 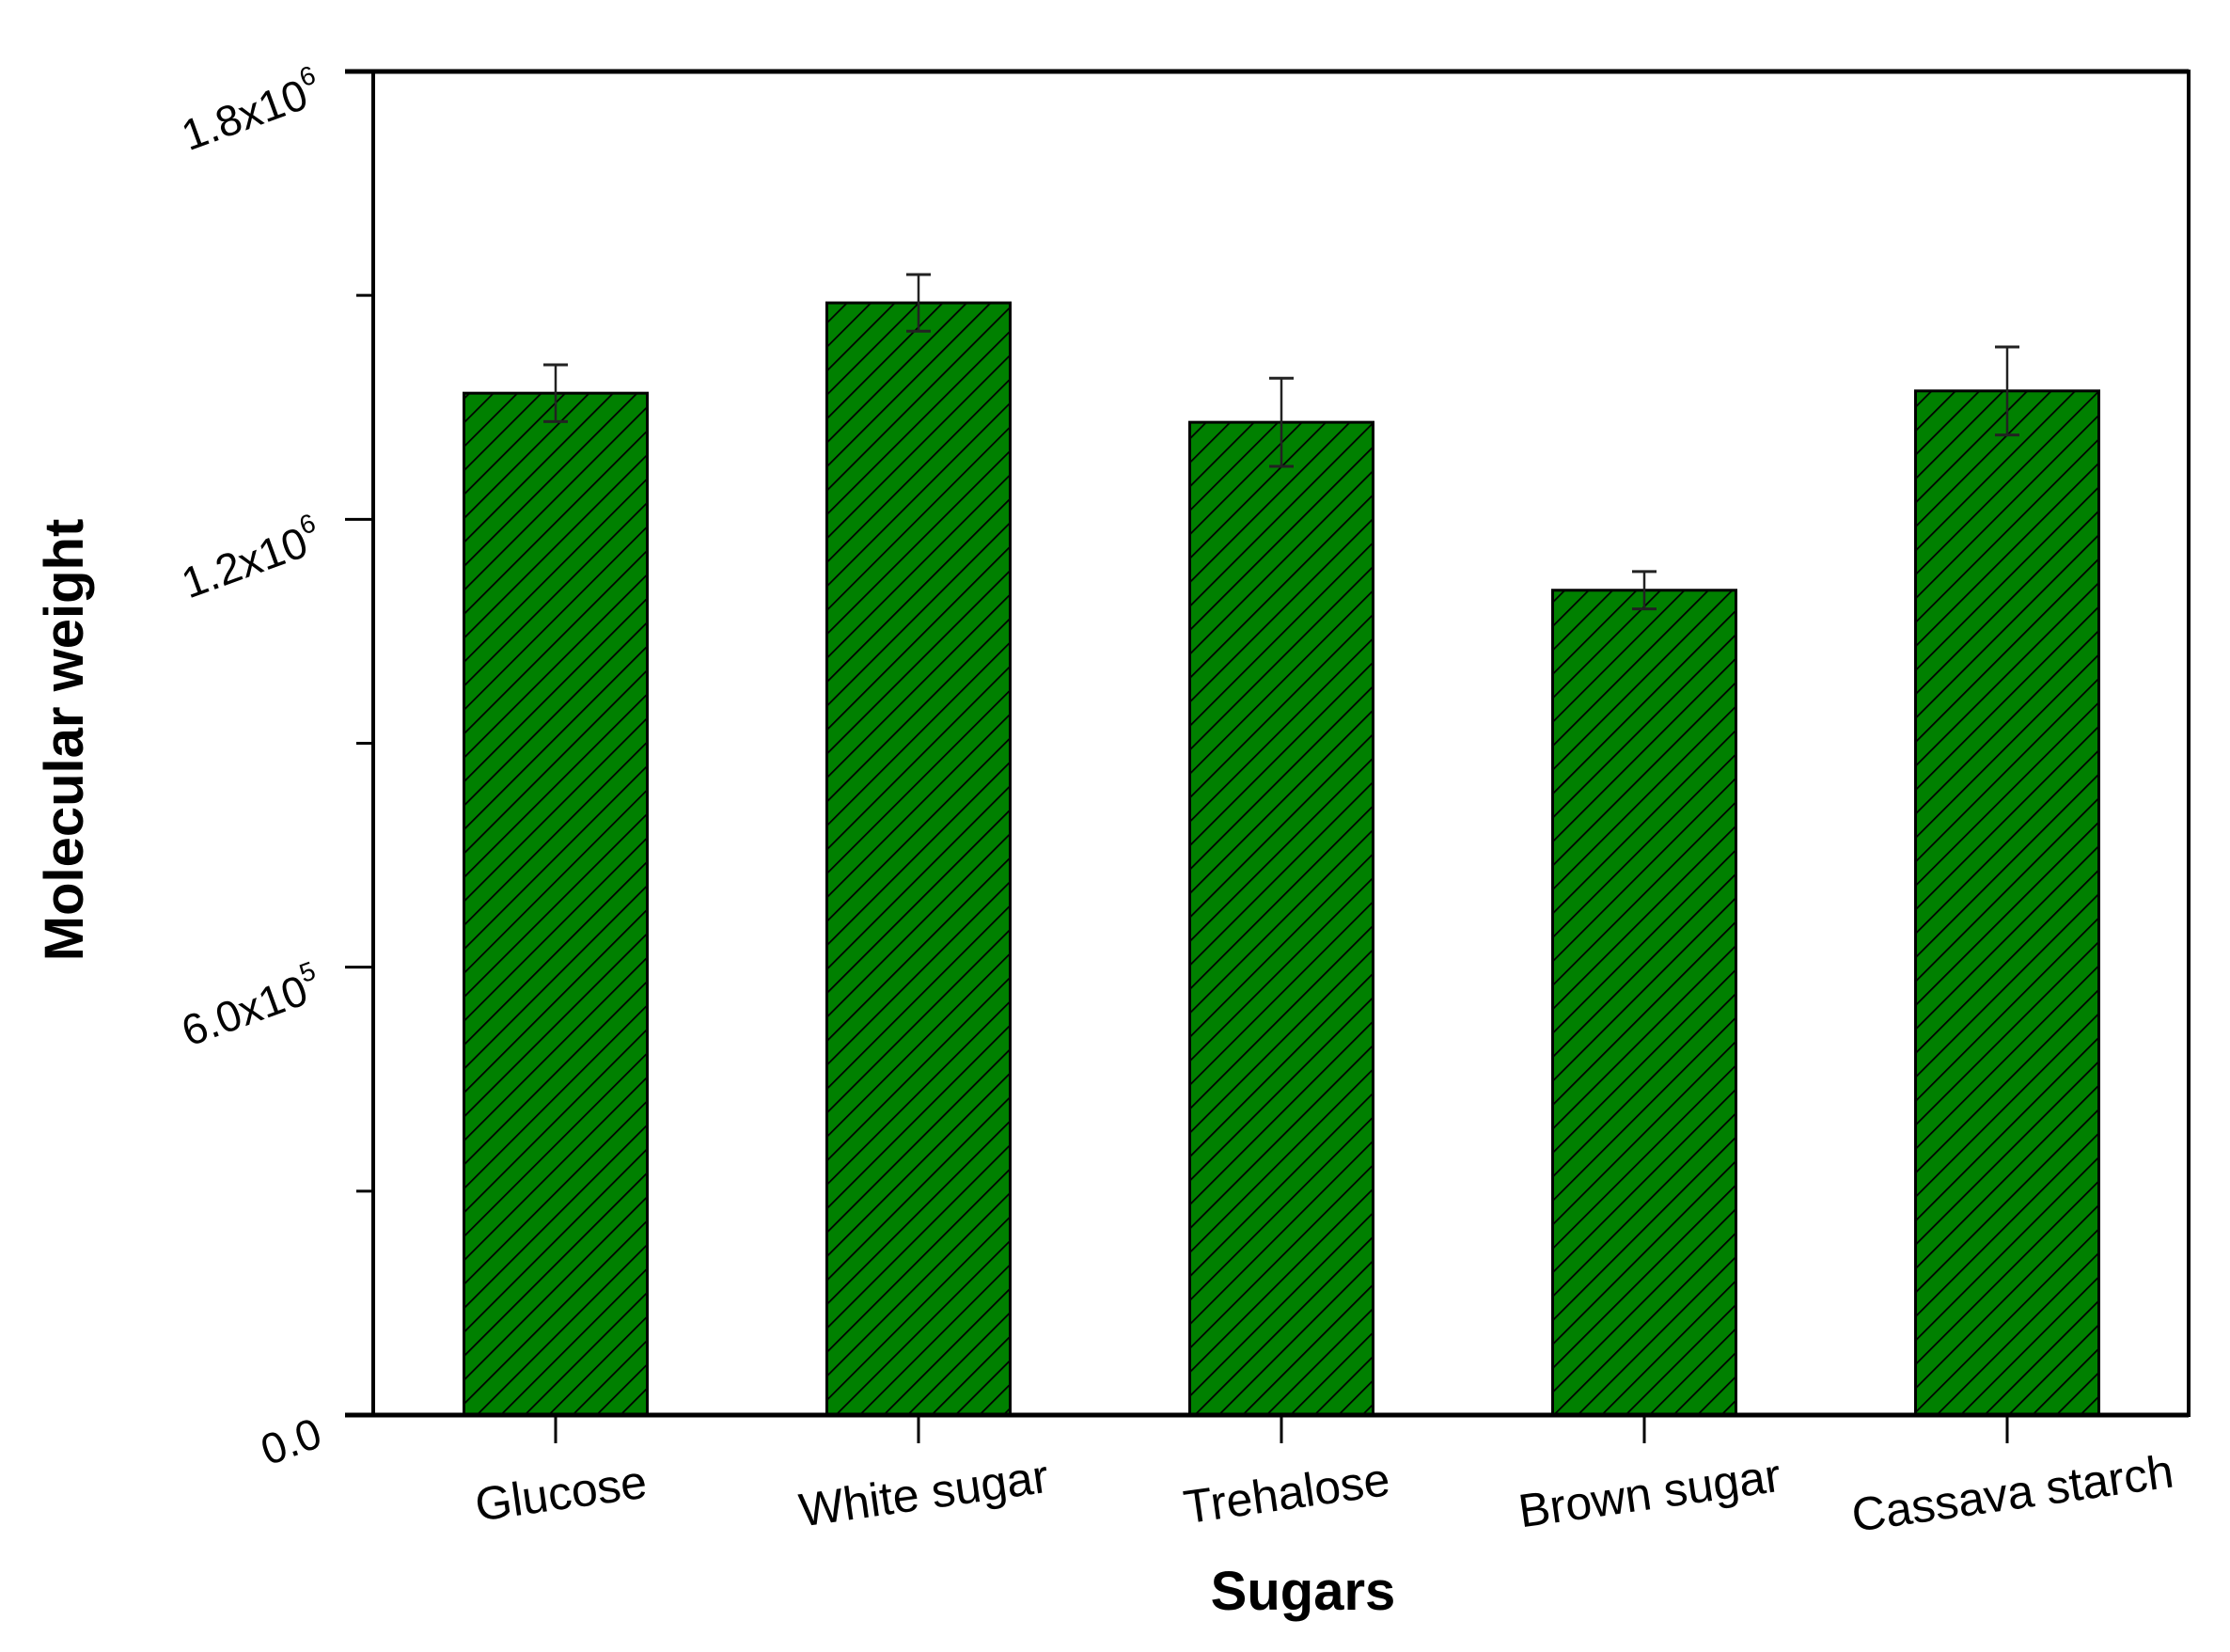 What do you see at coordinates (2007, 903) in the screenshot?
I see `bar-cassava-starch` at bounding box center [2007, 903].